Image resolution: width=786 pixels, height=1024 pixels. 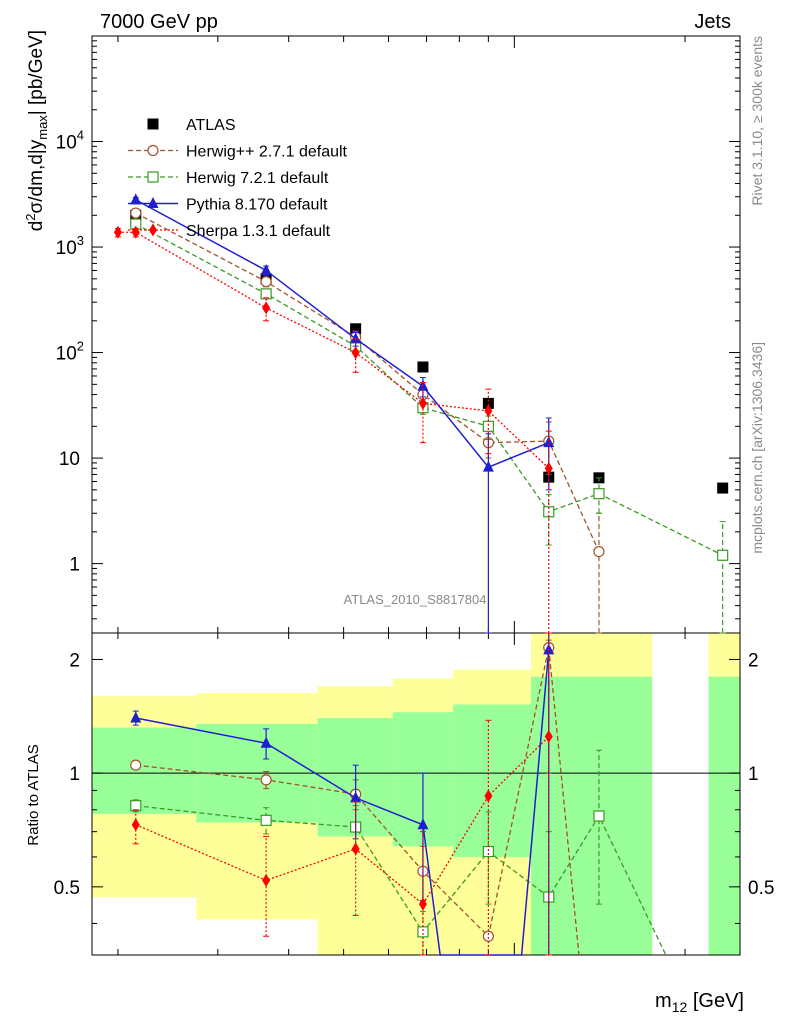 I want to click on main-y-tick-label: 10², so click(x=70, y=352).